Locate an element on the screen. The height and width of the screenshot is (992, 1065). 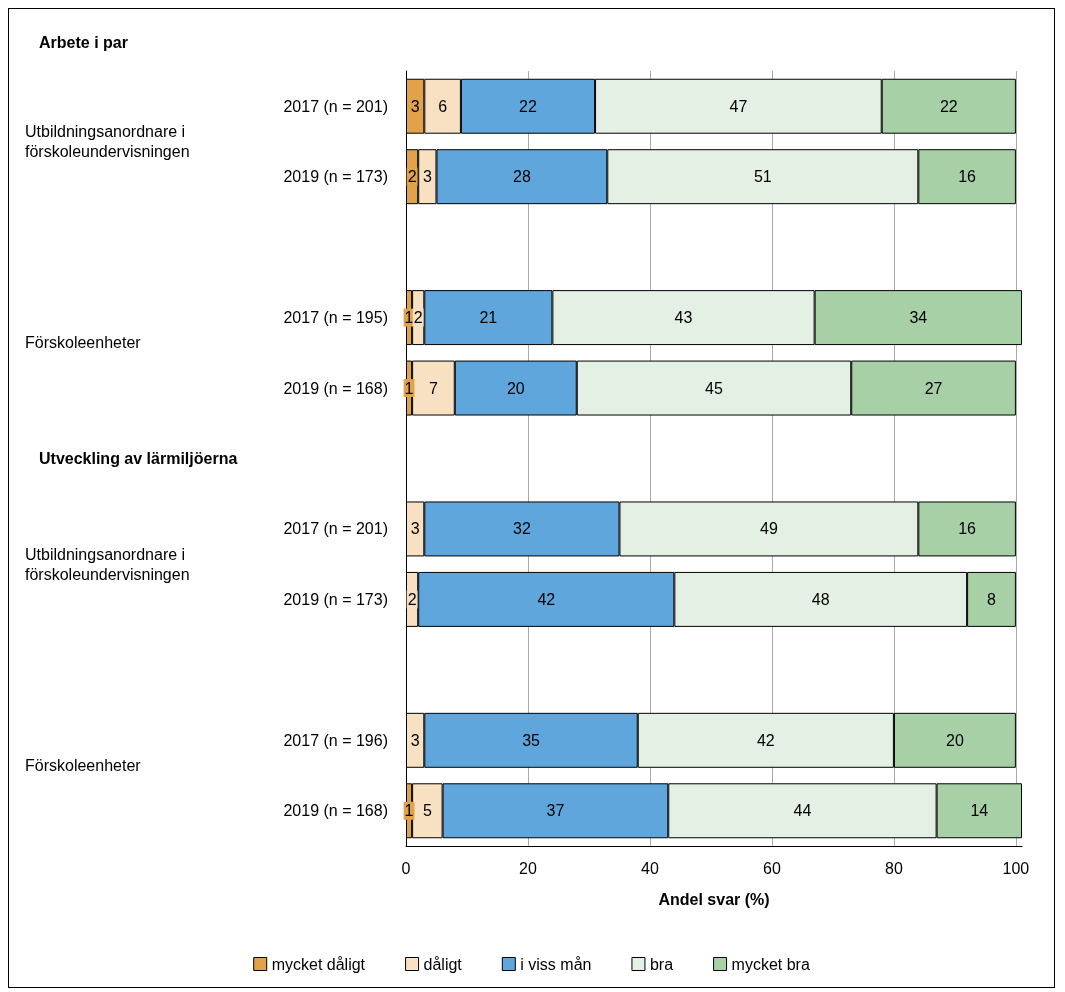
x-axis-title: Andel svar (%) is located at coordinates (714, 899).